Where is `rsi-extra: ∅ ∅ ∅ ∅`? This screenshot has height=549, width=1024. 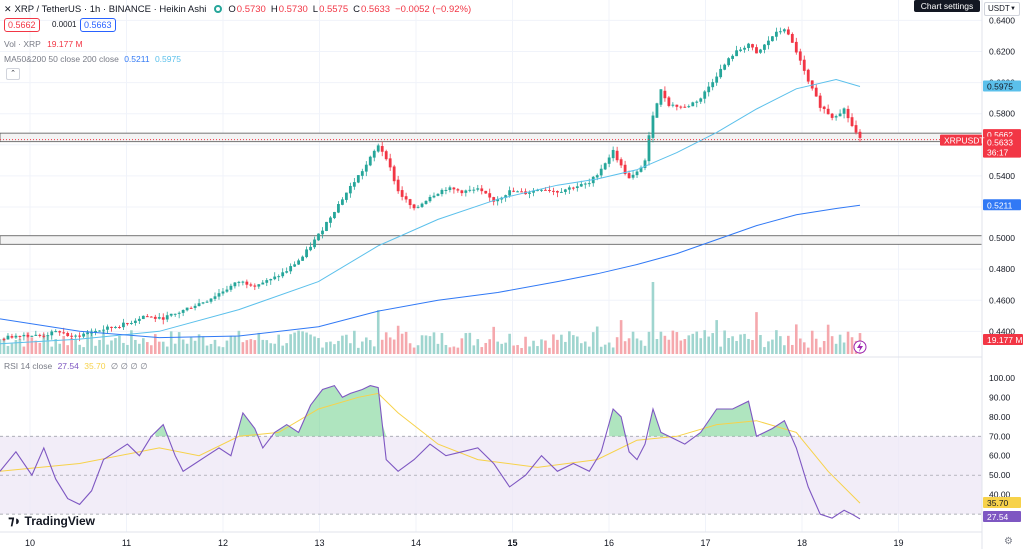
rsi-extra: ∅ ∅ ∅ ∅ is located at coordinates (129, 366).